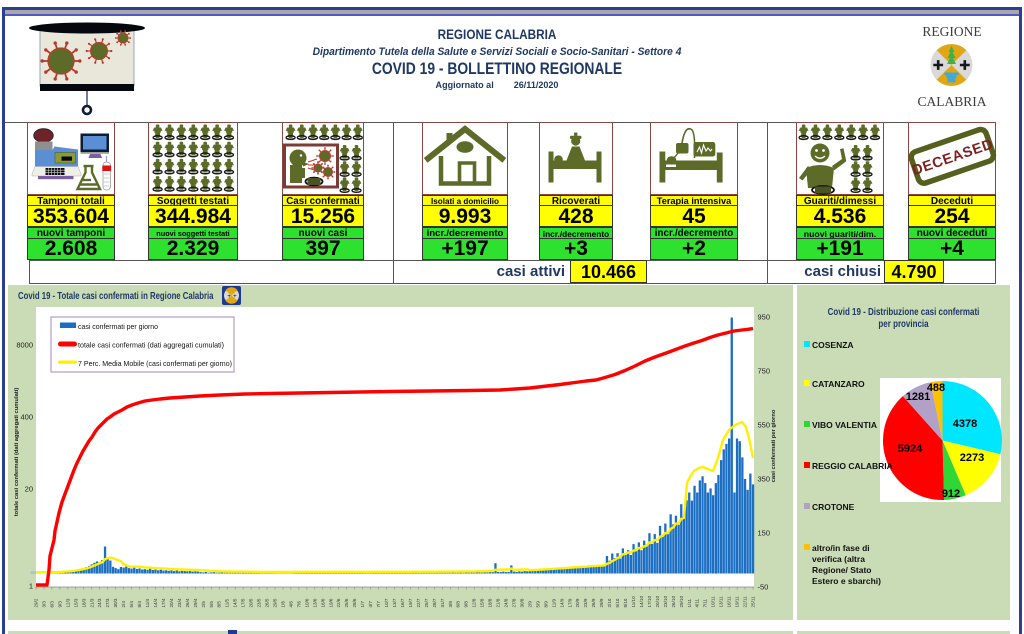  Describe the element at coordinates (764, 317) in the screenshot. I see `svg-text: 950` at that location.